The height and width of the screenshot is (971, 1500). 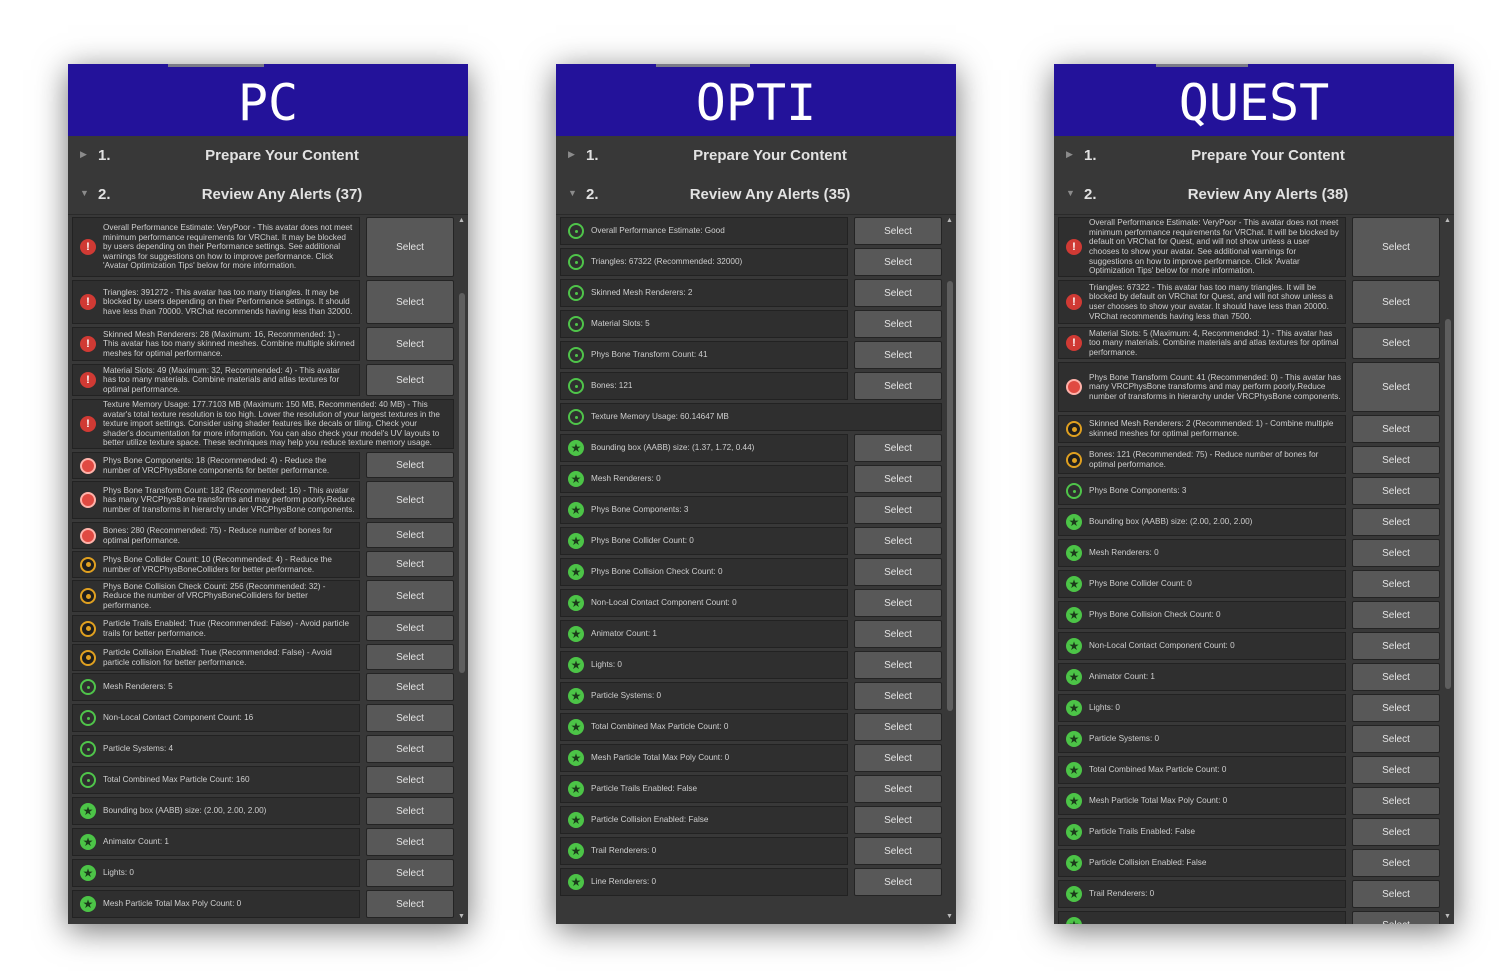 What do you see at coordinates (1202, 801) in the screenshot?
I see `alert-message: ★ Mesh Particle Total Max Poly Count: 0` at bounding box center [1202, 801].